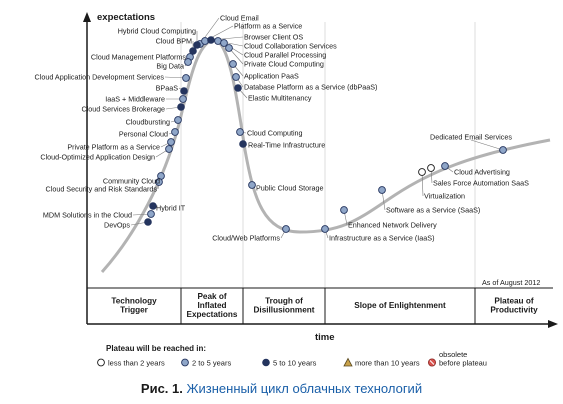 The height and width of the screenshot is (404, 563). Describe the element at coordinates (284, 310) in the screenshot. I see `phase-label: Disillusionment` at that location.